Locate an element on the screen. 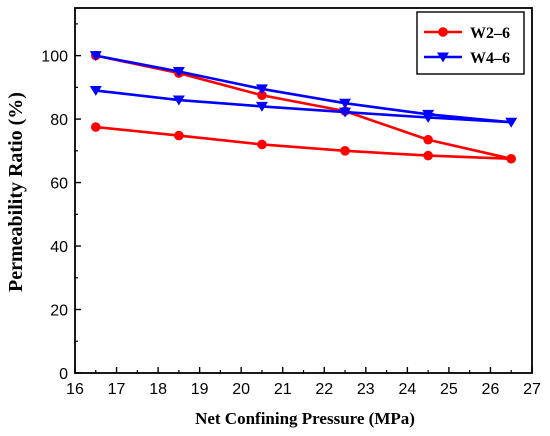 This screenshot has width=550, height=436. x-tick-label: 19 is located at coordinates (200, 389).